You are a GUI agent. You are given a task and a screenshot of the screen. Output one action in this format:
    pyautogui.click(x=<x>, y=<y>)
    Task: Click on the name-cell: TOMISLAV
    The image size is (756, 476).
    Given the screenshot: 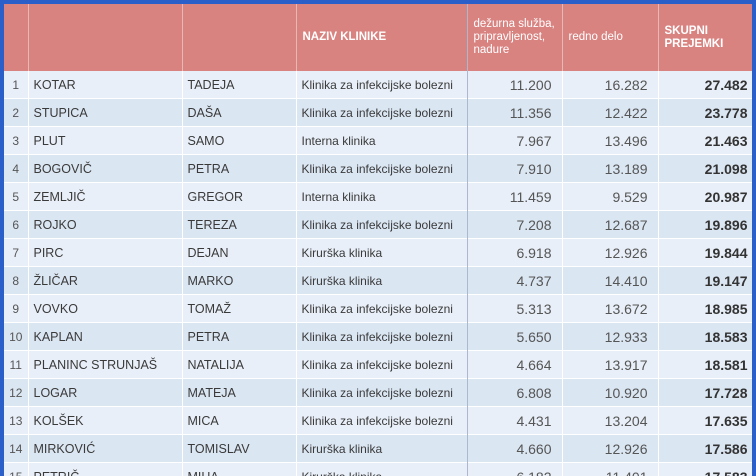 What is the action you would take?
    pyautogui.click(x=239, y=448)
    